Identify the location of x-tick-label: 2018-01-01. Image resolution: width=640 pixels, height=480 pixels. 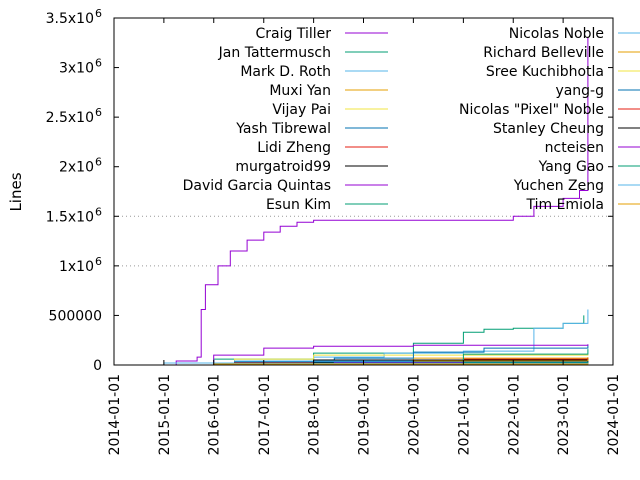
(315, 414).